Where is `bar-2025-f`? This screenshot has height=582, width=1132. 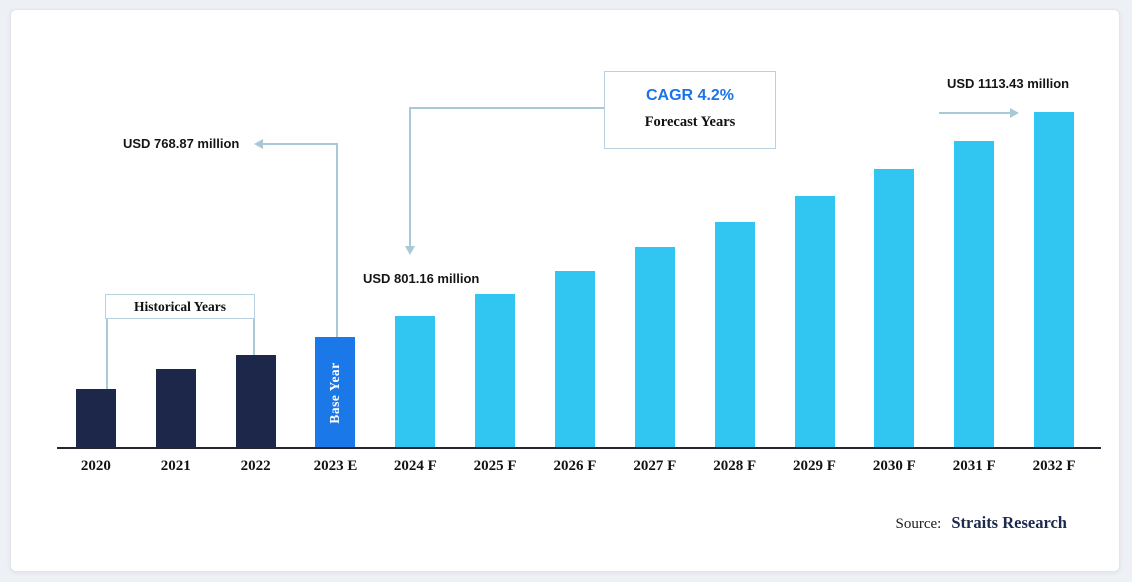 bar-2025-f is located at coordinates (495, 371).